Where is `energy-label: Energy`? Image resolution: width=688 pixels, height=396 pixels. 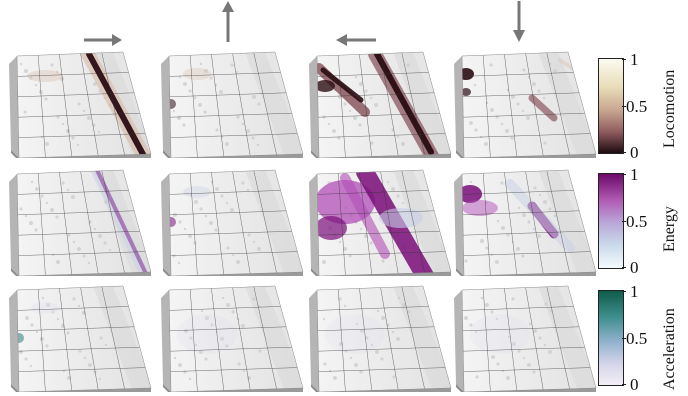 energy-label: Energy is located at coordinates (669, 229).